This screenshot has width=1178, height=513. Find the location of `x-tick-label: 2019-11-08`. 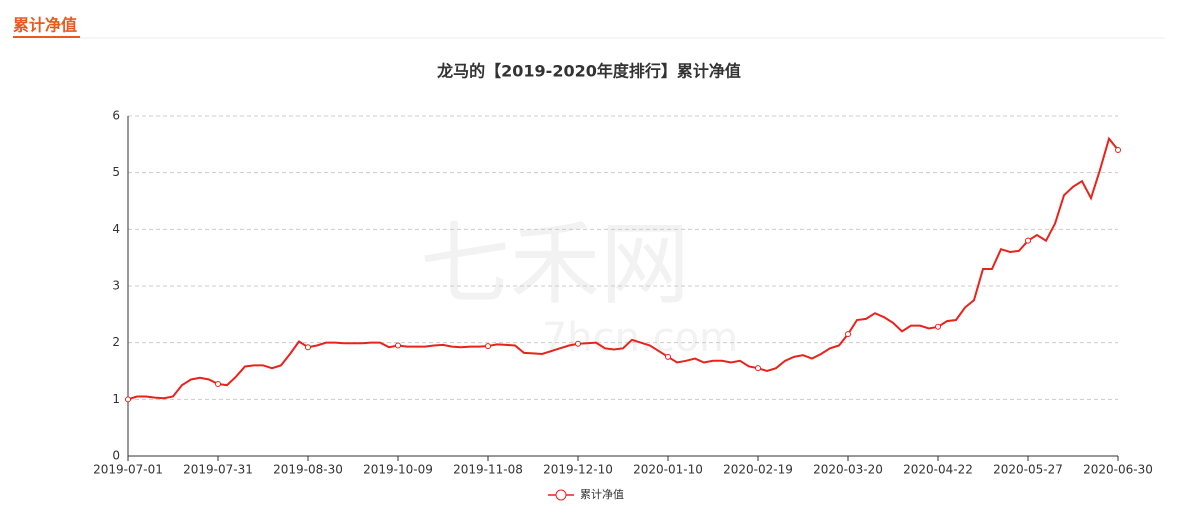

x-tick-label: 2019-11-08 is located at coordinates (488, 470).